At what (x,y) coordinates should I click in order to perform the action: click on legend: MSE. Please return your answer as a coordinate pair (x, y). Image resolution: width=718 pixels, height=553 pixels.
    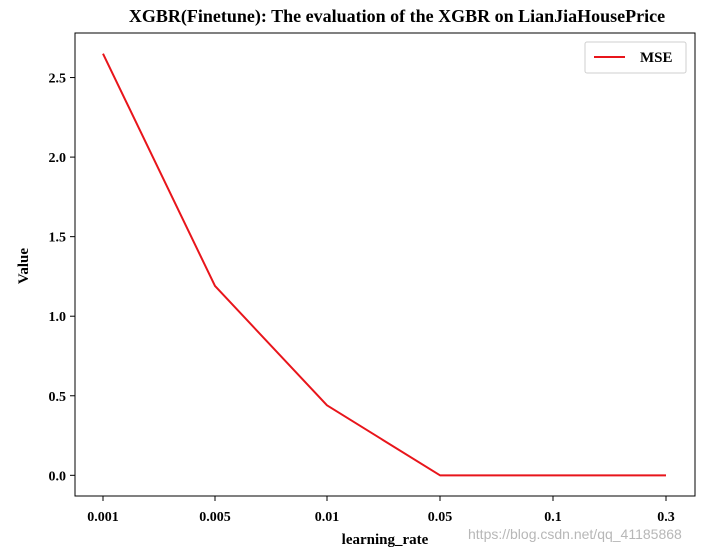
    Looking at the image, I should click on (635, 57).